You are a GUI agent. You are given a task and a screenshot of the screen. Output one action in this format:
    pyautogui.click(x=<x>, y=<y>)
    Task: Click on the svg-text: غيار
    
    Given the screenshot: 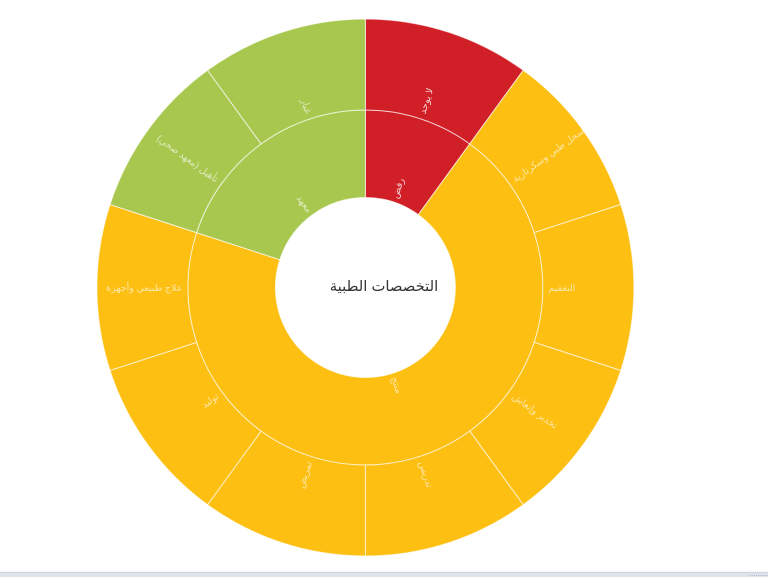 What is the action you would take?
    pyautogui.click(x=306, y=105)
    